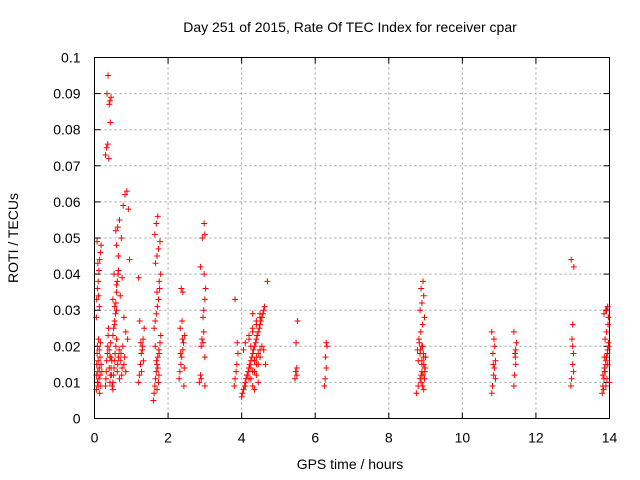 This screenshot has width=640, height=480. Describe the element at coordinates (13, 238) in the screenshot. I see `y-axis-title: ROTI / TECUs` at that location.